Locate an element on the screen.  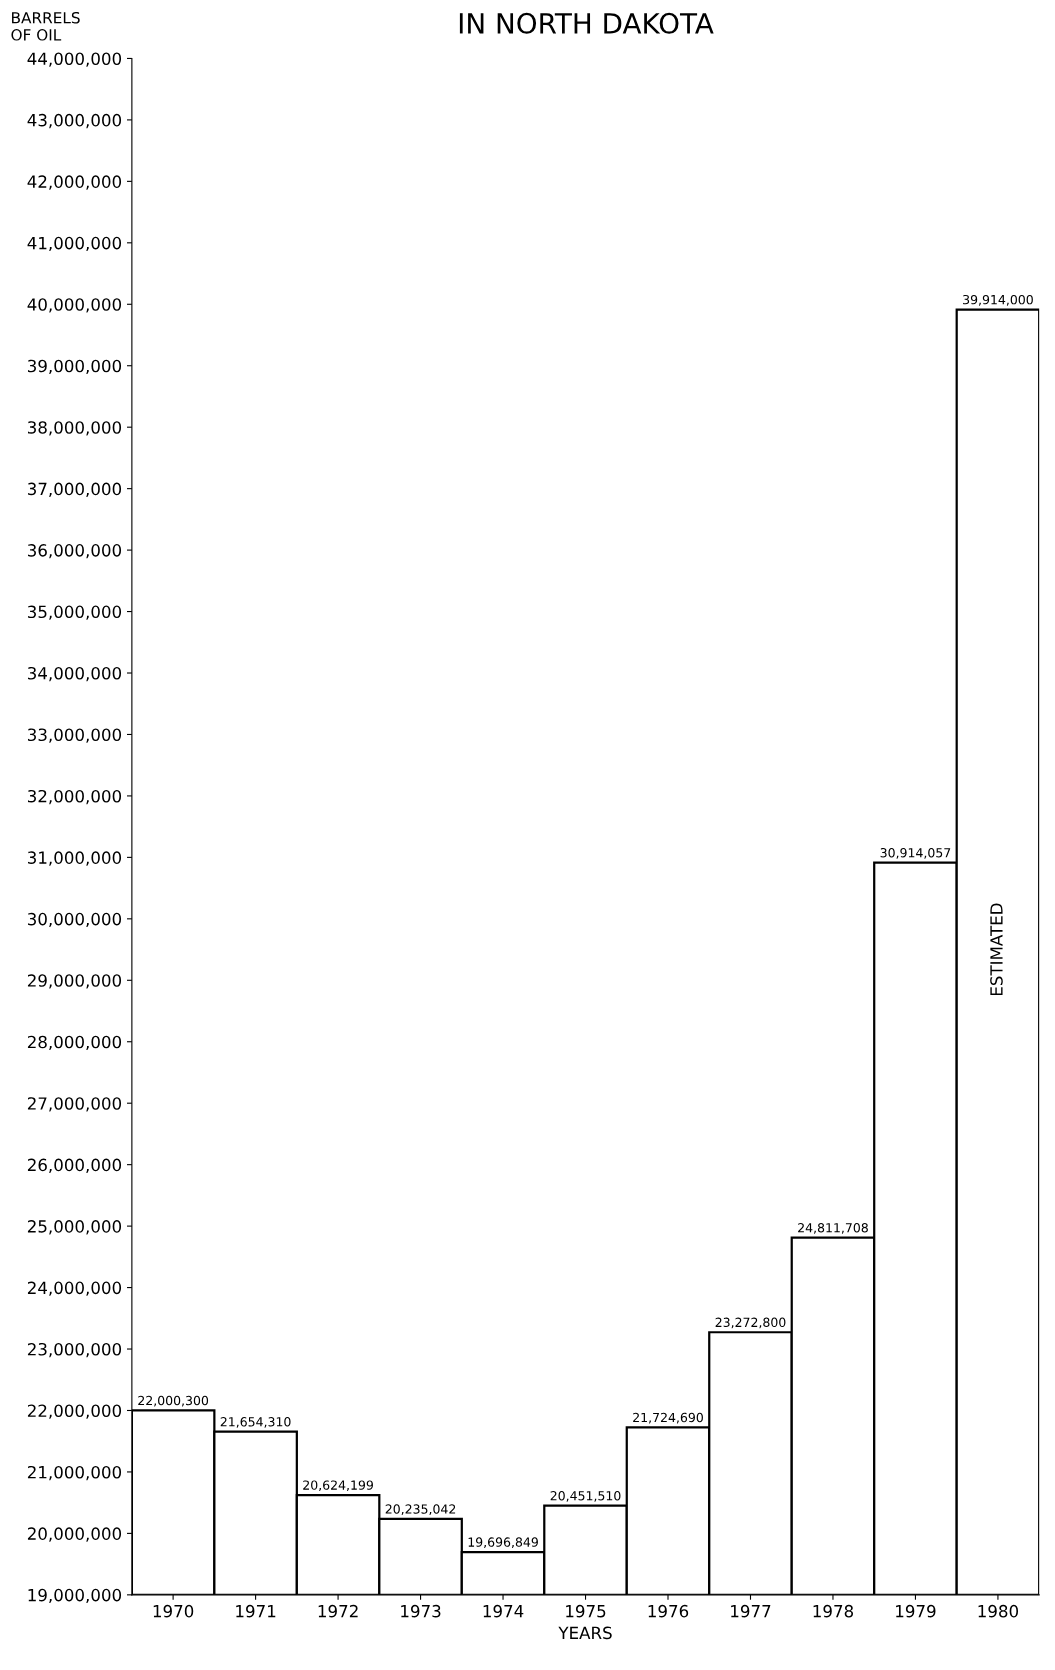
y-axis-title: BARRELS OF OIL is located at coordinates (45, 26).